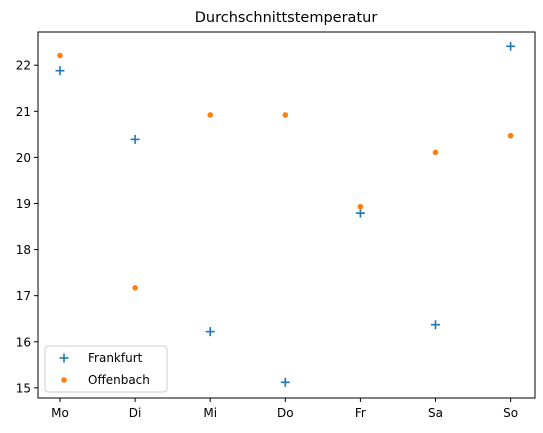 This screenshot has height=433, width=543. I want to click on y-tick-label-22: 22, so click(23, 66).